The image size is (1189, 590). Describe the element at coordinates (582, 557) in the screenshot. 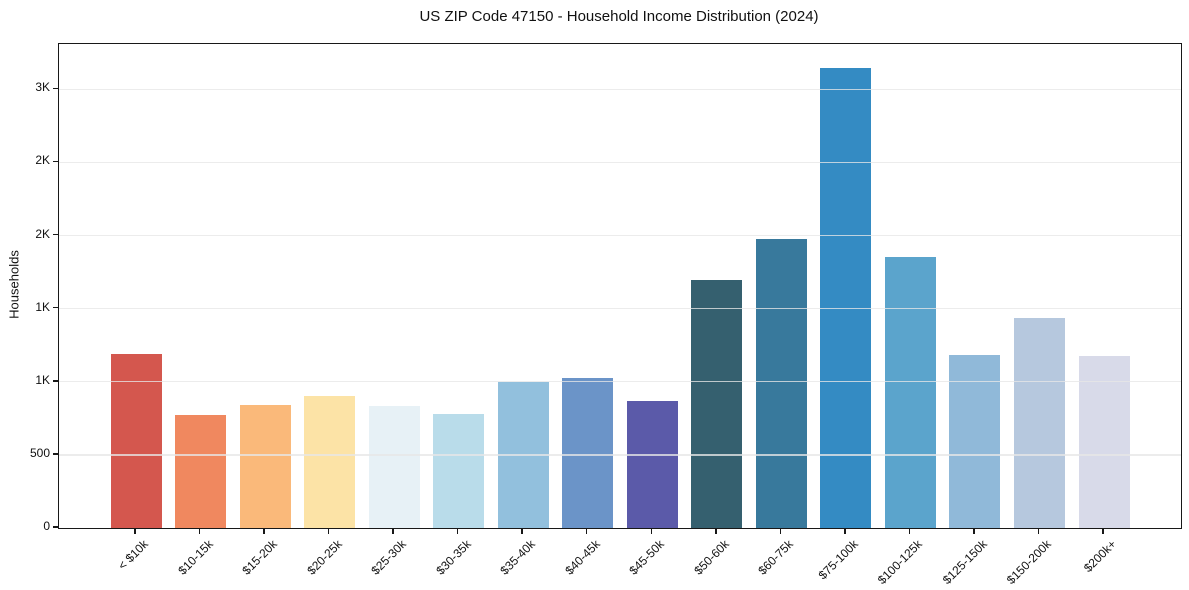

I see `x-tick-label: $40-45k` at that location.